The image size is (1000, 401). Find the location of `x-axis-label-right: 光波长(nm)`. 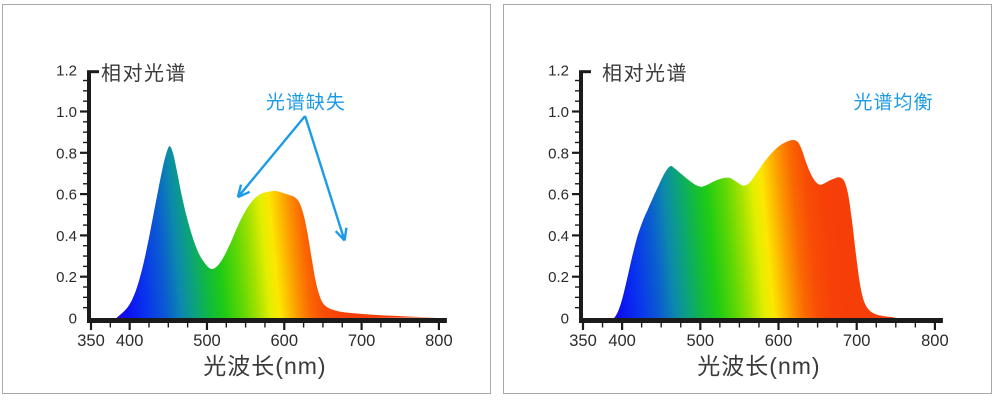

x-axis-label-right: 光波长(nm) is located at coordinates (759, 366).